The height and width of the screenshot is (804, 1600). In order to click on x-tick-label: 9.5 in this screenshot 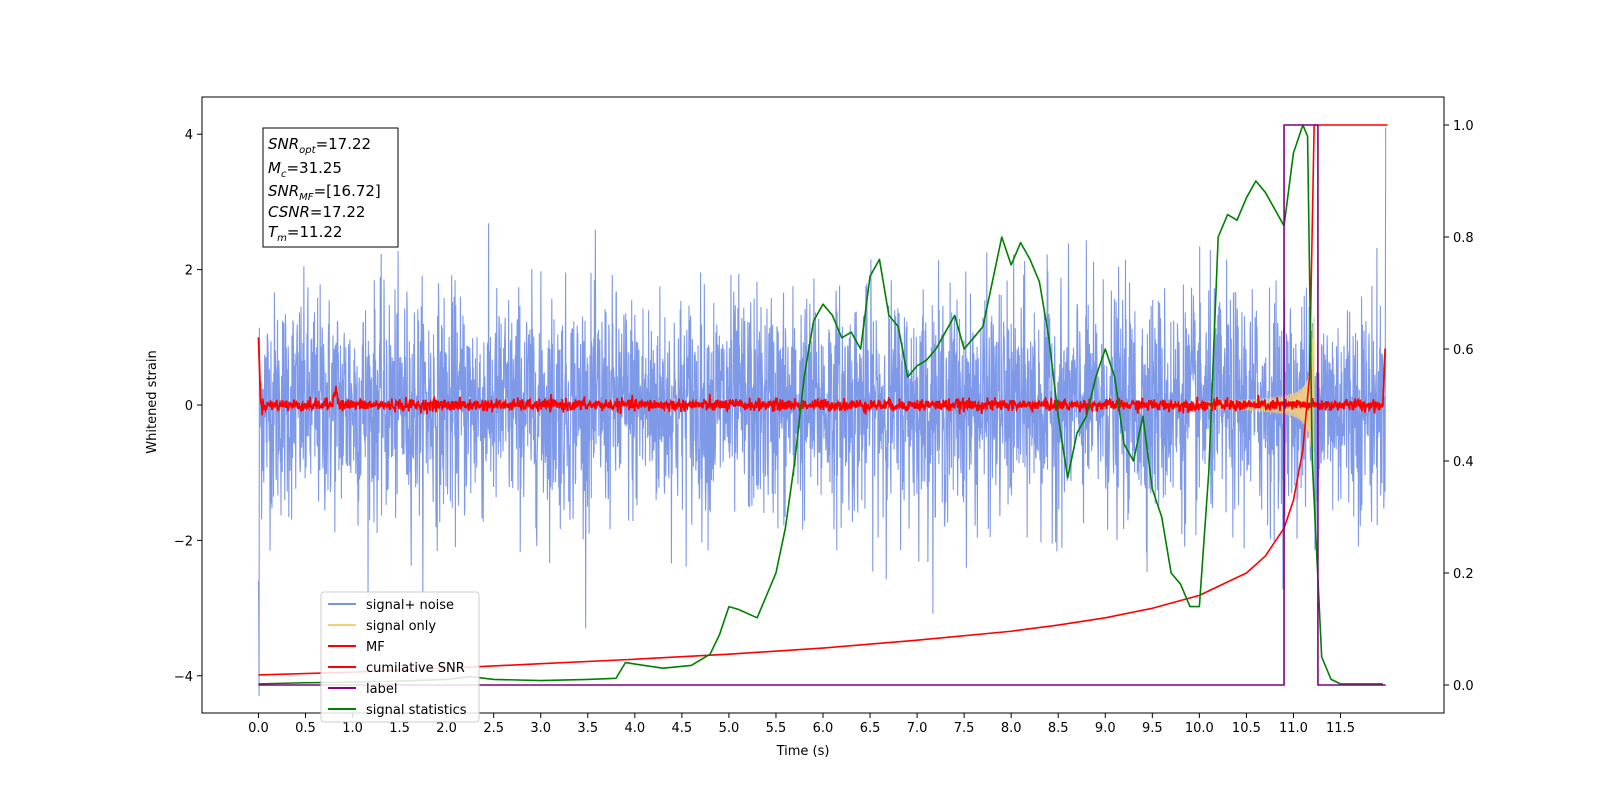, I will do `click(1152, 728)`.